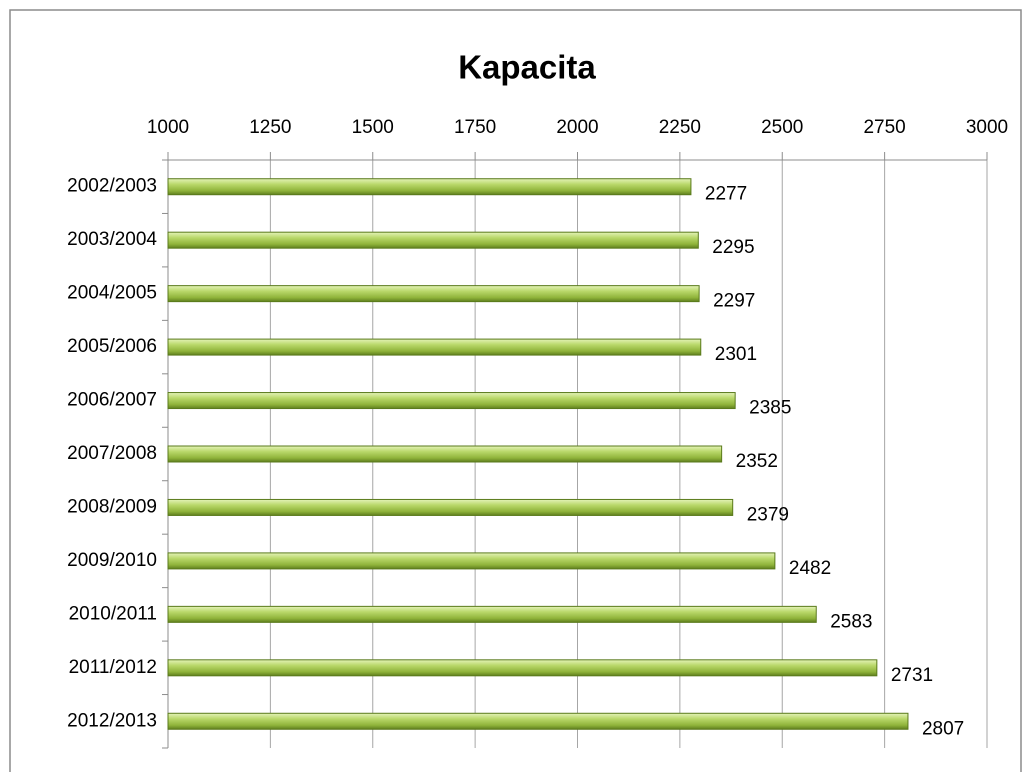 Image resolution: width=1030 pixels, height=772 pixels. I want to click on x-tick-label: 2500, so click(782, 127).